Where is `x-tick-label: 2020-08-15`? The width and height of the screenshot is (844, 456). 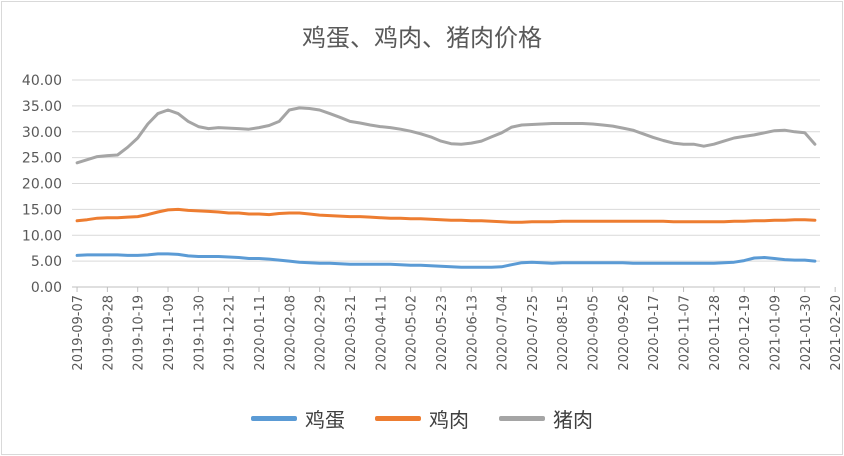 x-tick-label: 2020-08-15 is located at coordinates (563, 333).